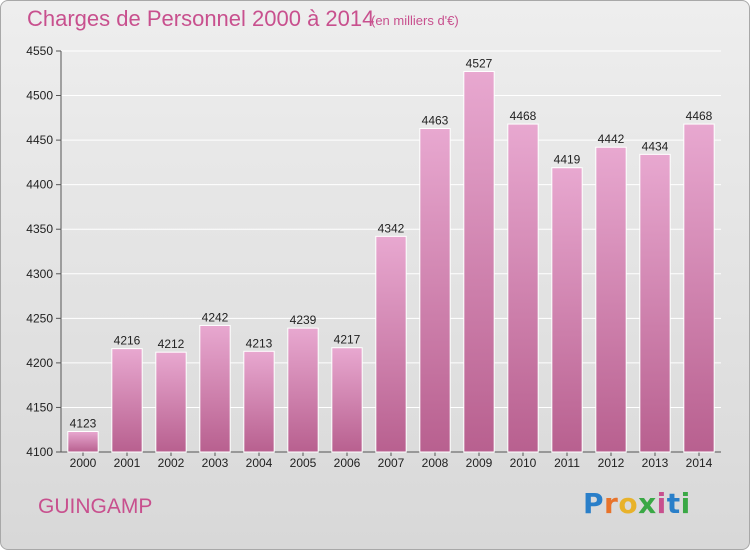 This screenshot has height=550, width=750. What do you see at coordinates (567, 463) in the screenshot?
I see `x-tick-label: 2011` at bounding box center [567, 463].